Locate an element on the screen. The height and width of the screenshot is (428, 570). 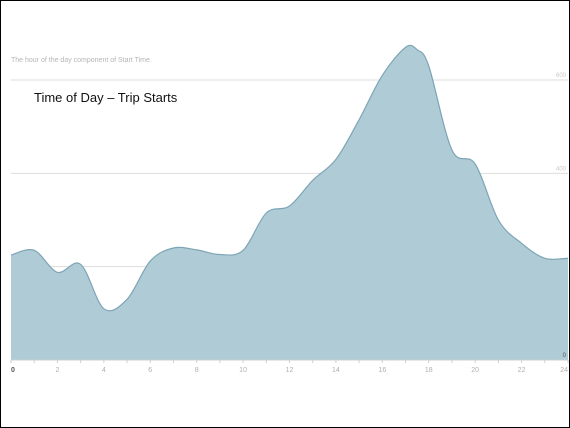
x-tick-label: 16 is located at coordinates (382, 370).